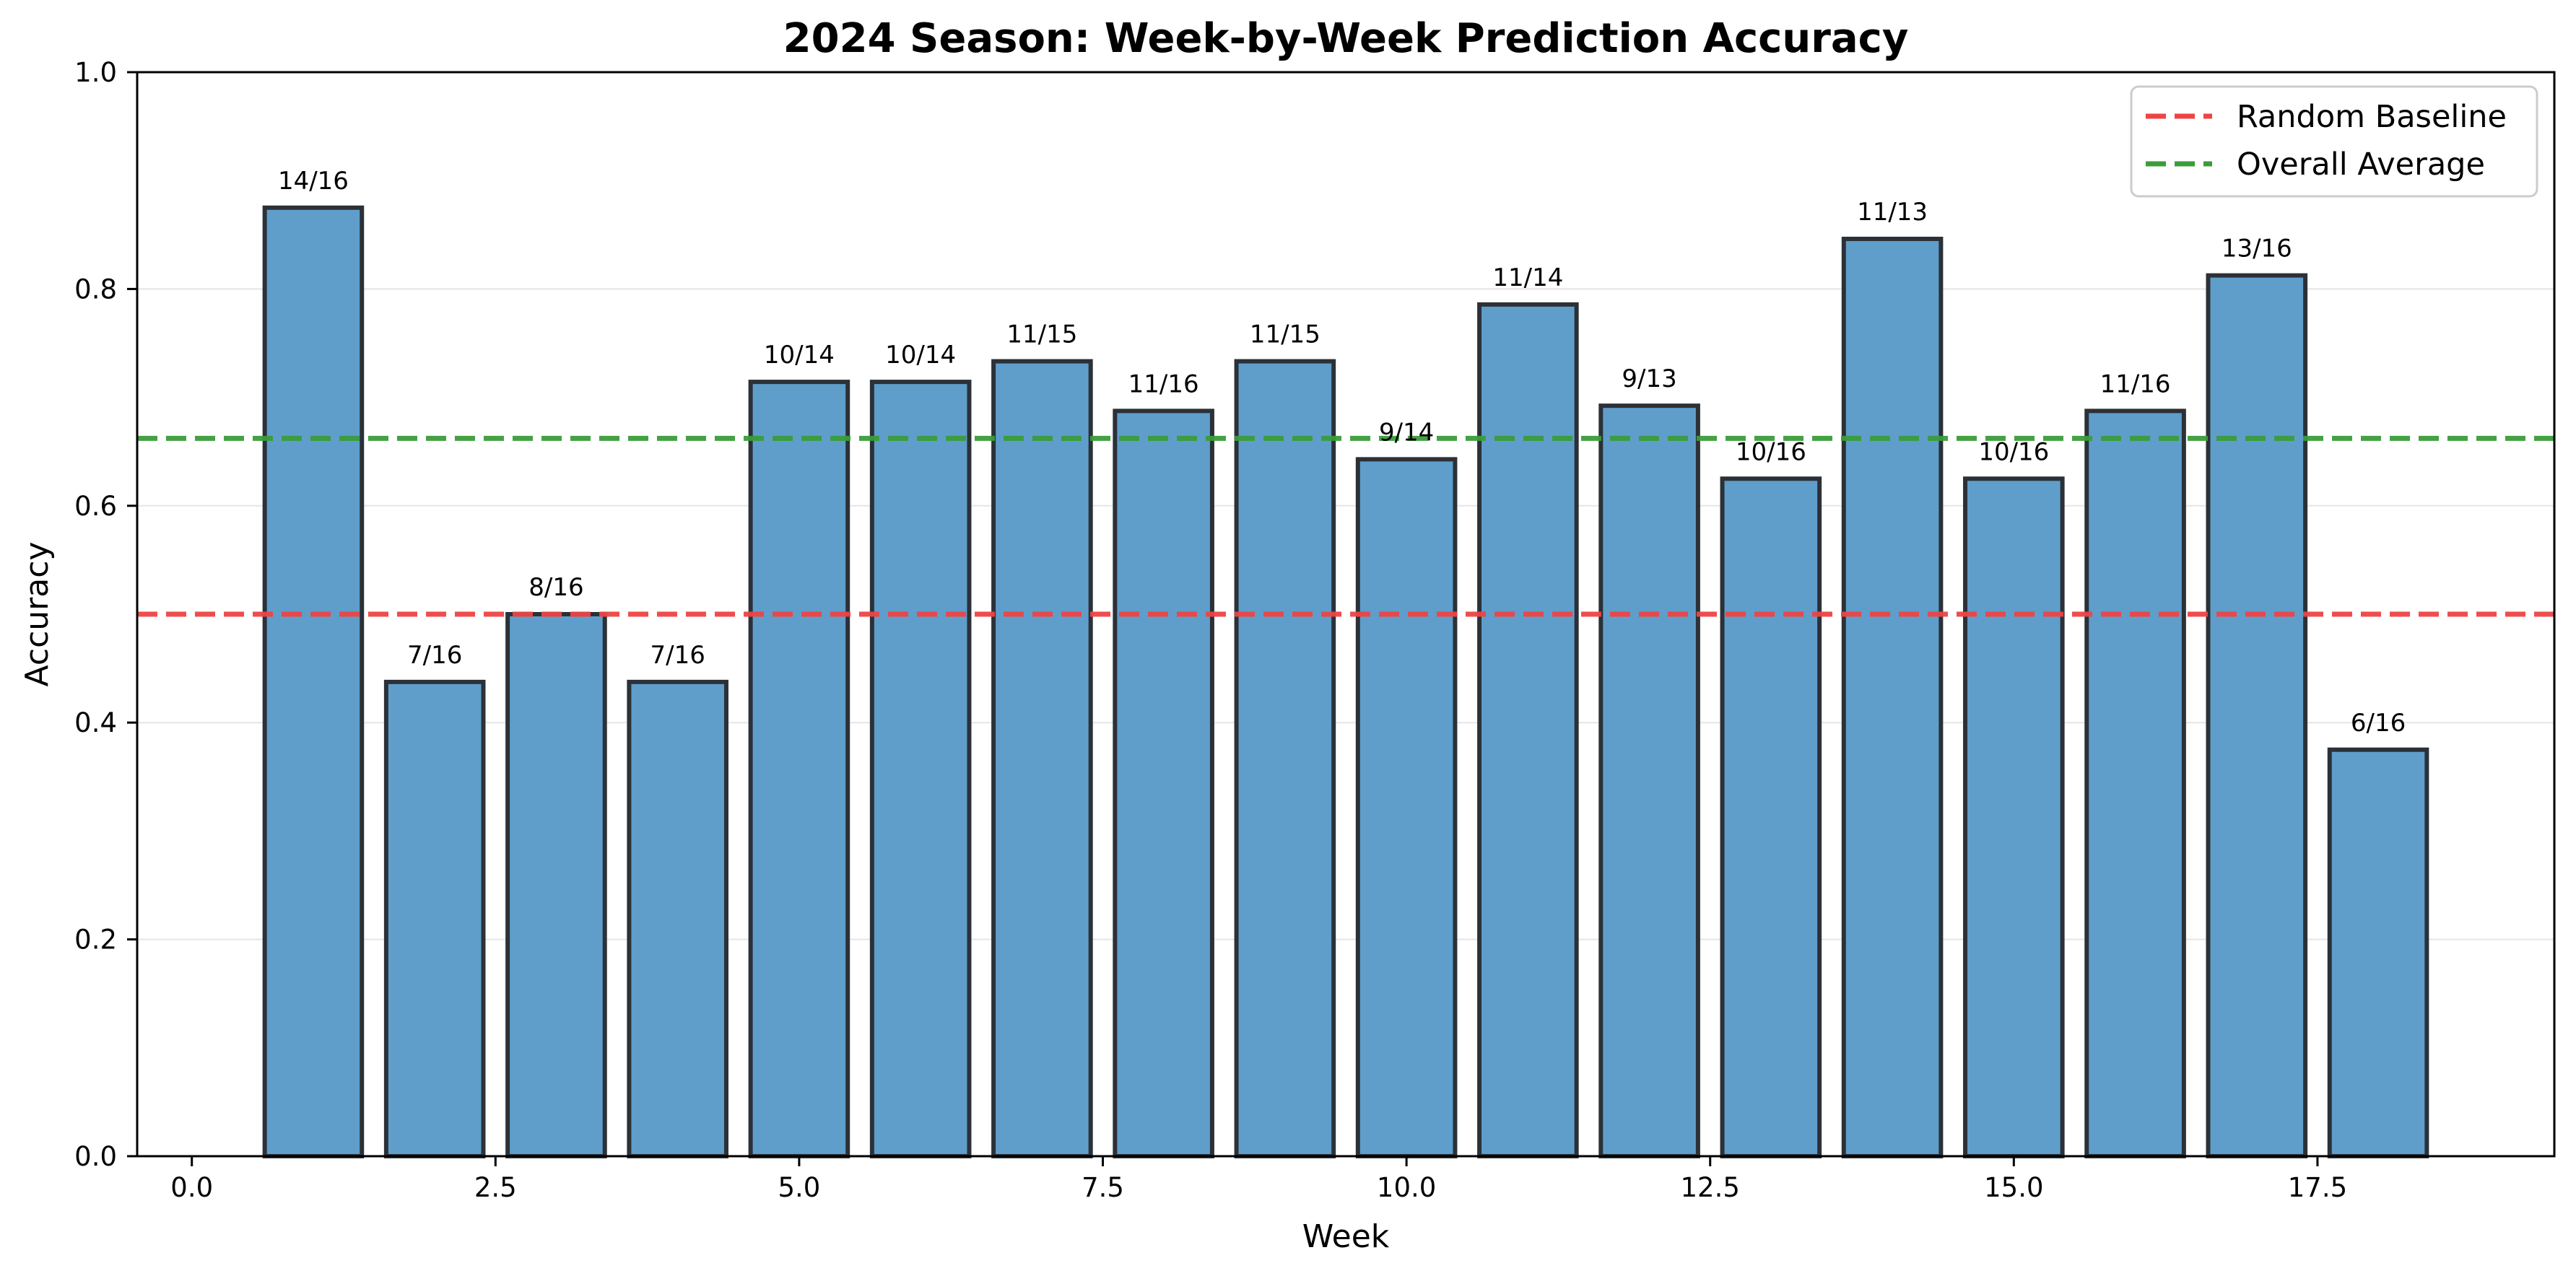 The image size is (2576, 1276). I want to click on legend-box, so click(2334, 141).